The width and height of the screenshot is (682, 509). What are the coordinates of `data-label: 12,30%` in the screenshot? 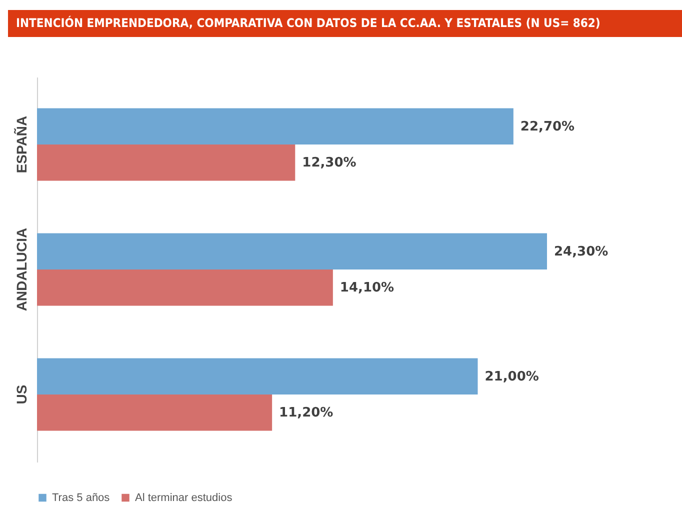 It's located at (329, 163).